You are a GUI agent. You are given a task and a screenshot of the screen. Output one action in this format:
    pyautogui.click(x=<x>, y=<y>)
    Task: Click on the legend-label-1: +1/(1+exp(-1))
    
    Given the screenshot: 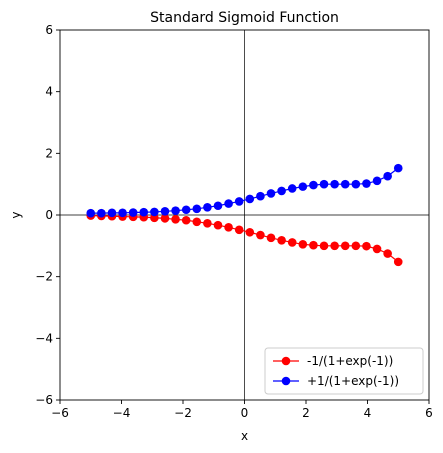 What is the action you would take?
    pyautogui.click(x=353, y=381)
    